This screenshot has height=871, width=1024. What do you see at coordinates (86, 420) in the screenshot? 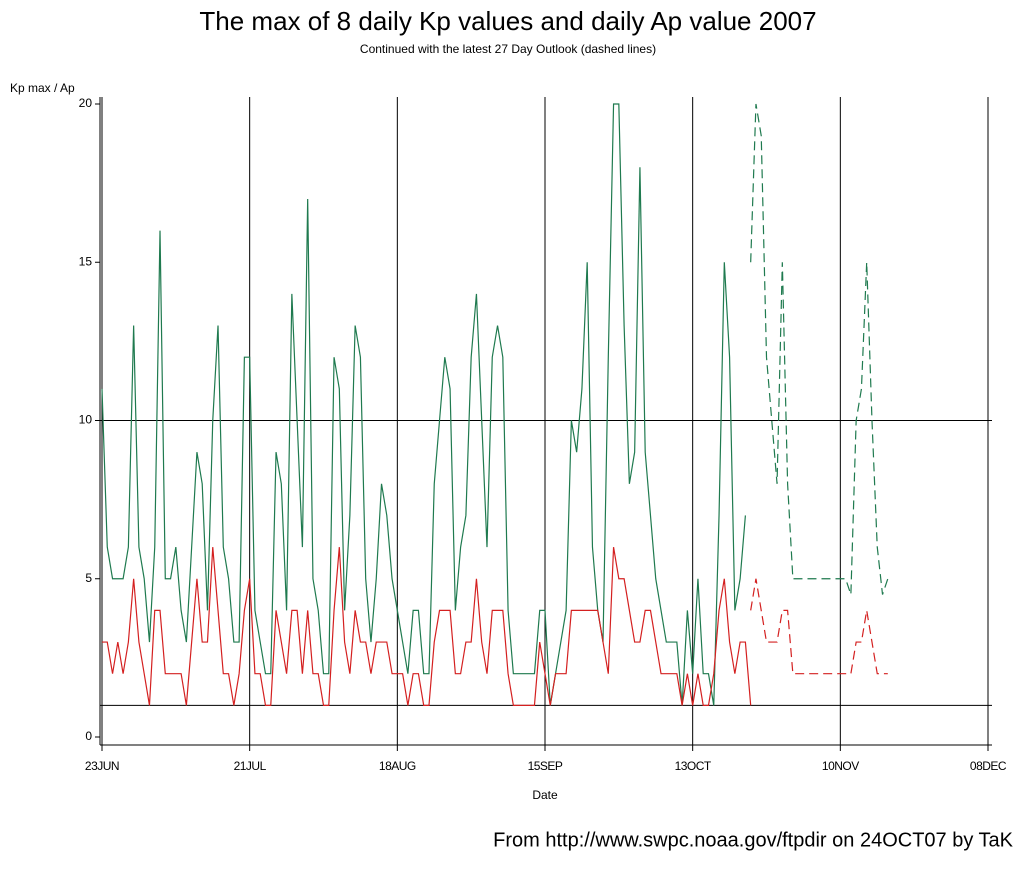
I see `y-tick-label: 10` at bounding box center [86, 420].